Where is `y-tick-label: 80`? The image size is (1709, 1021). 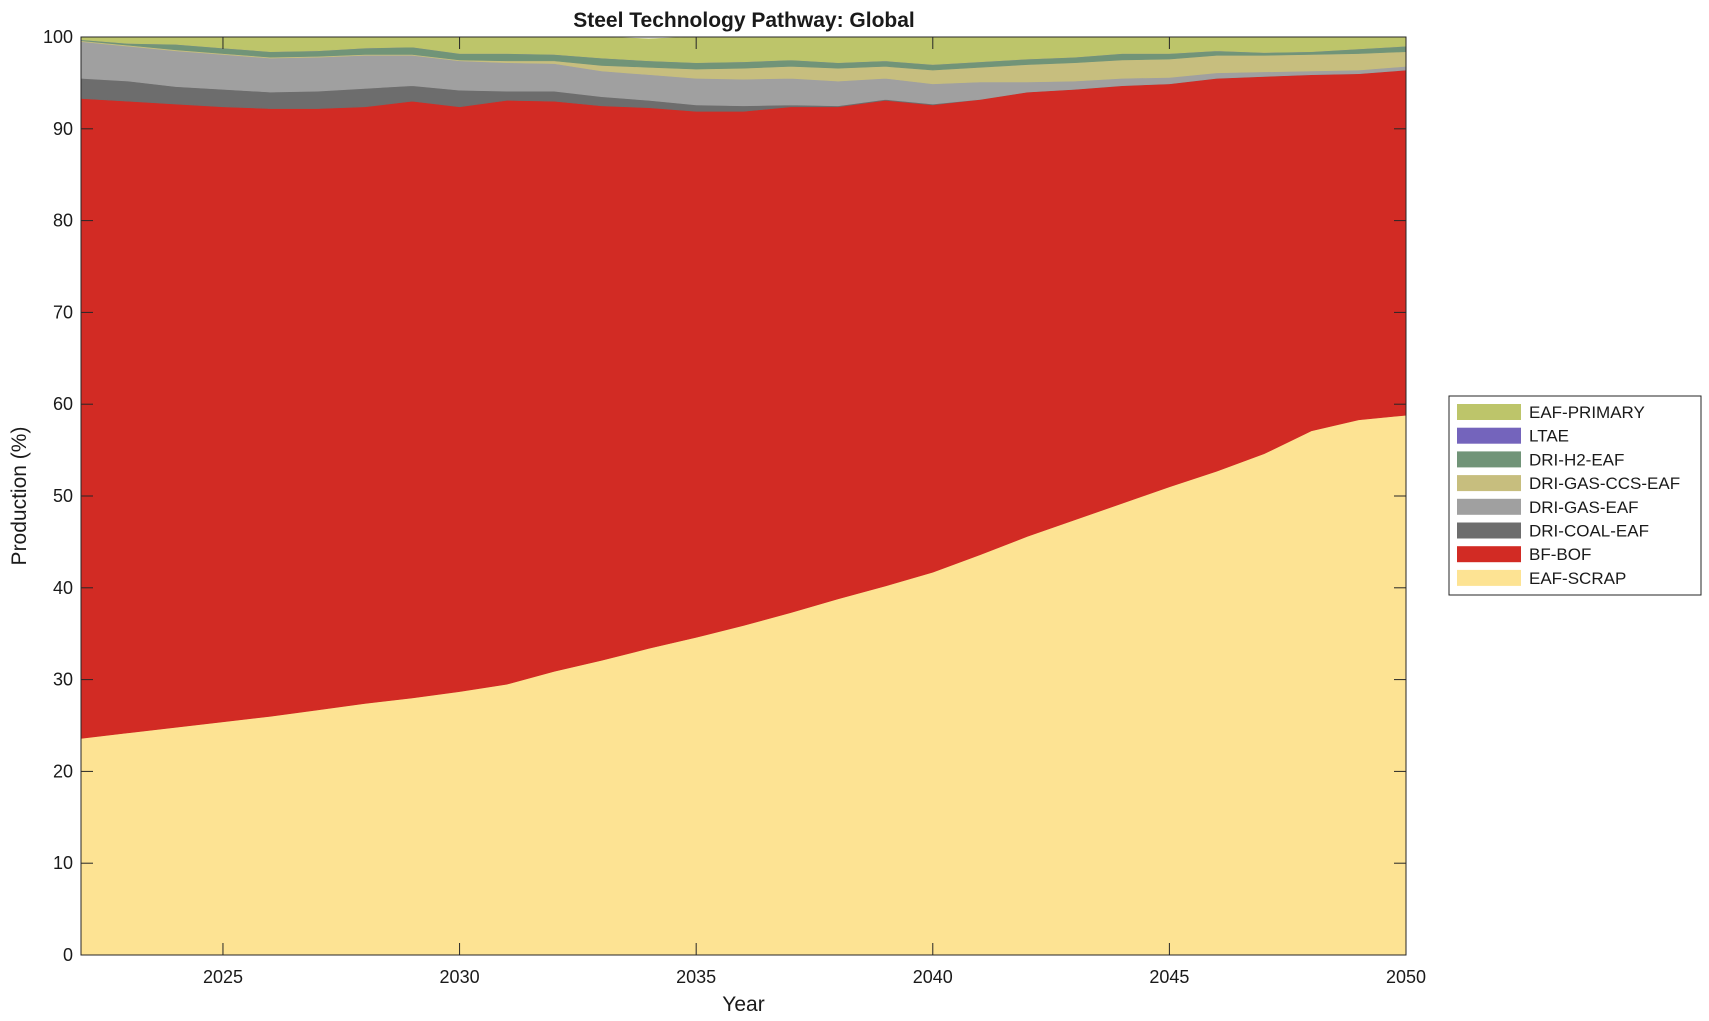
y-tick-label: 80 is located at coordinates (63, 221).